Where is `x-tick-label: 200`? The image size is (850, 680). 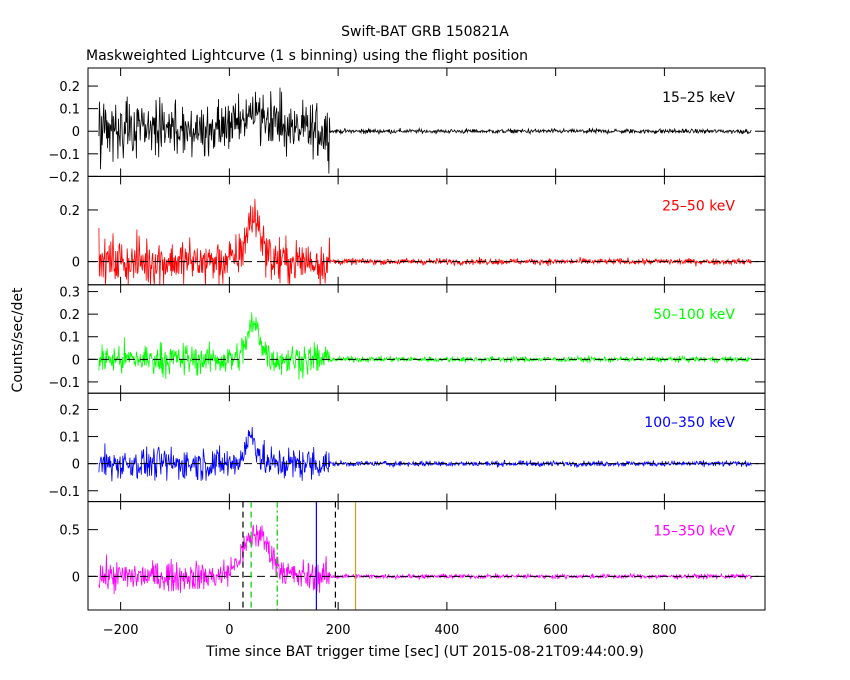 x-tick-label: 200 is located at coordinates (338, 630).